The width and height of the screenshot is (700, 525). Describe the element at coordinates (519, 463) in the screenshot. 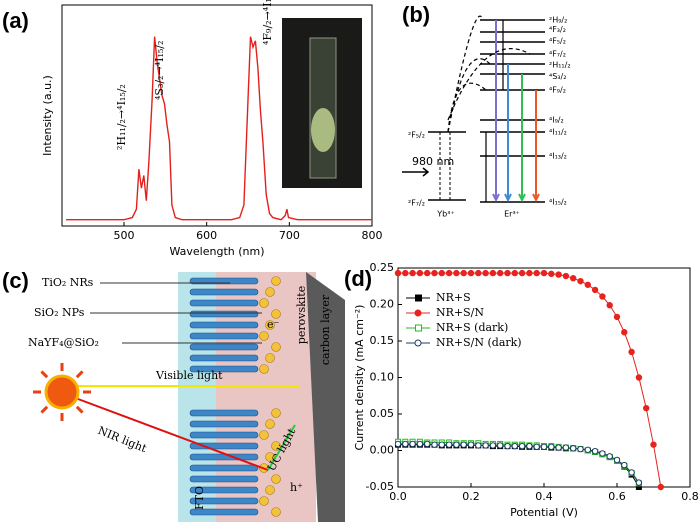

I see `series-line` at that location.